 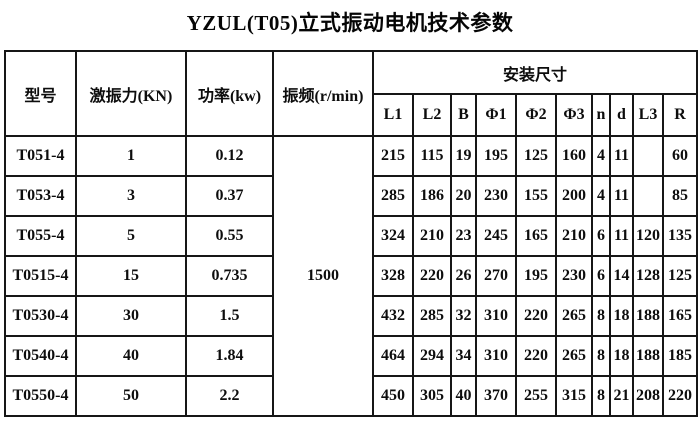 What do you see at coordinates (393, 356) in the screenshot?
I see `dimension-cell: 464` at bounding box center [393, 356].